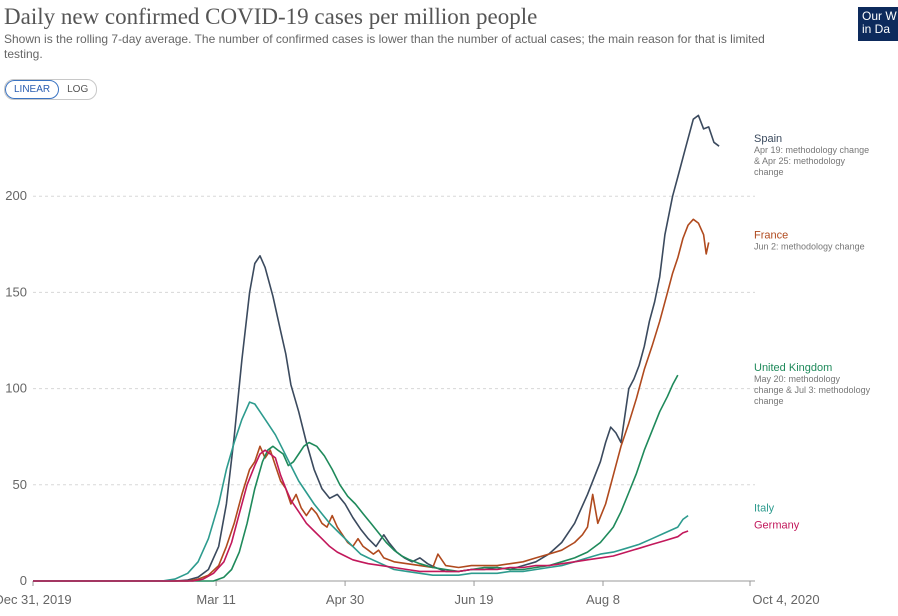 This screenshot has width=898, height=616. I want to click on y-tick-label-100: 100, so click(16, 388).